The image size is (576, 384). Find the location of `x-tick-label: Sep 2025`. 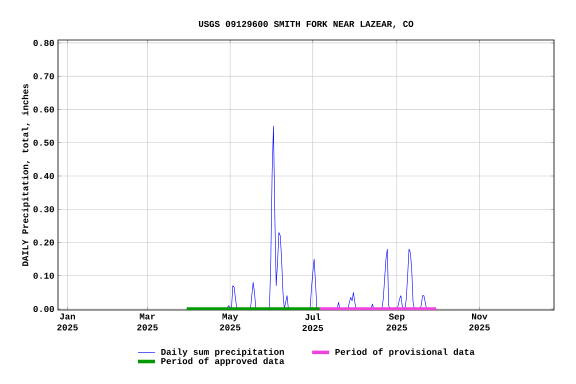

x-tick-label: Sep 2025 is located at coordinates (397, 322).